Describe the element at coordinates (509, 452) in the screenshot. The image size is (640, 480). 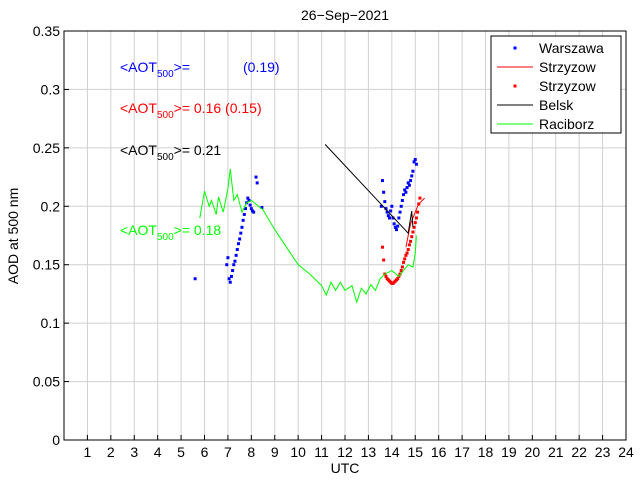
I see `x-tick-label: 19` at that location.